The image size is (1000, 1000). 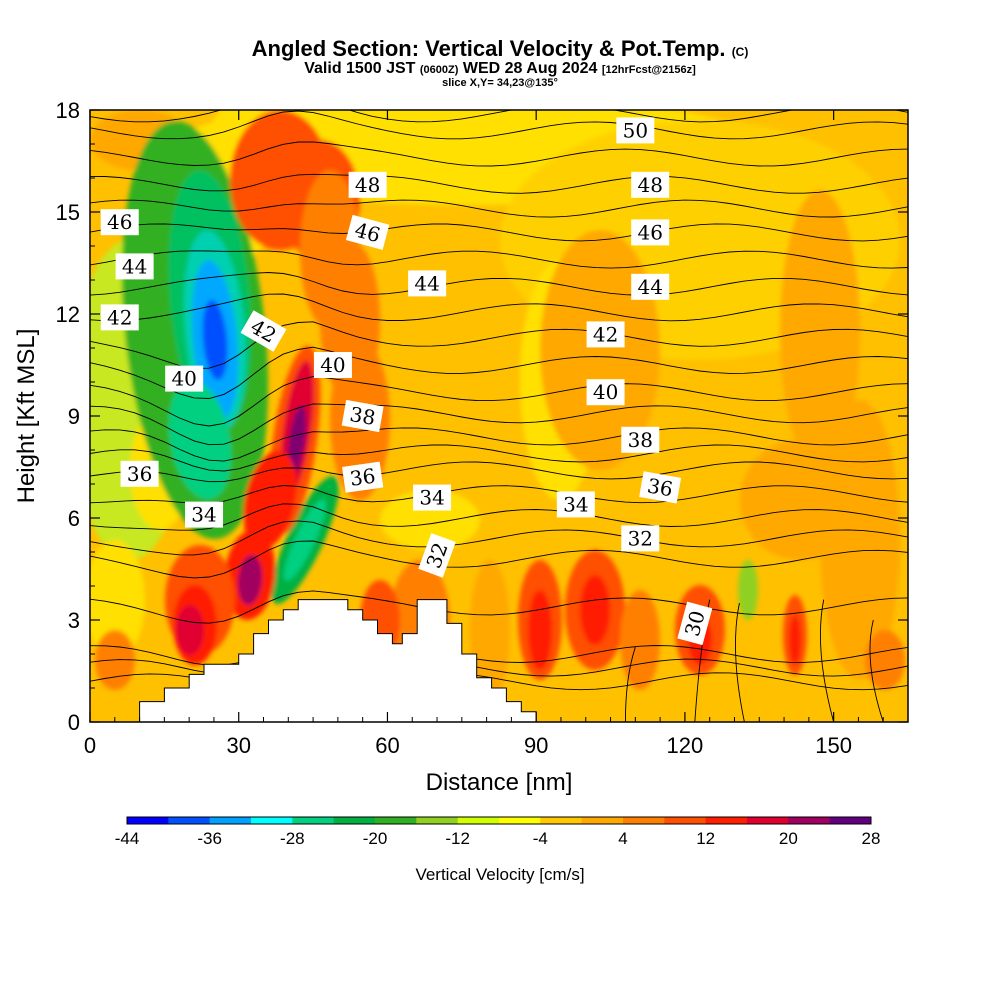 I want to click on x-tick-label: 120, so click(x=685, y=745).